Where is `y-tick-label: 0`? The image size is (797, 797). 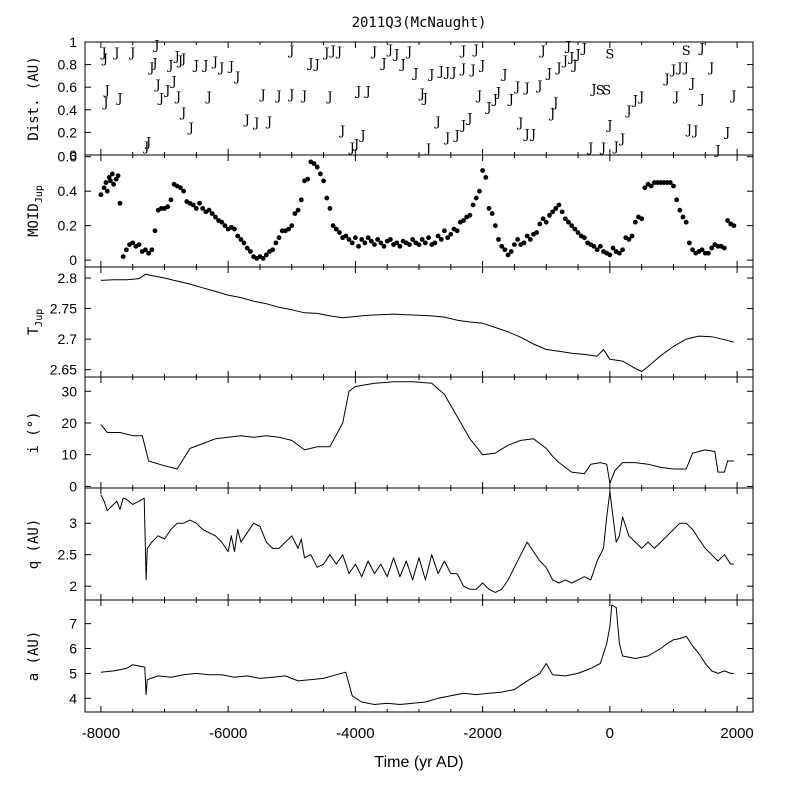
y-tick-label: 0 is located at coordinates (73, 260).